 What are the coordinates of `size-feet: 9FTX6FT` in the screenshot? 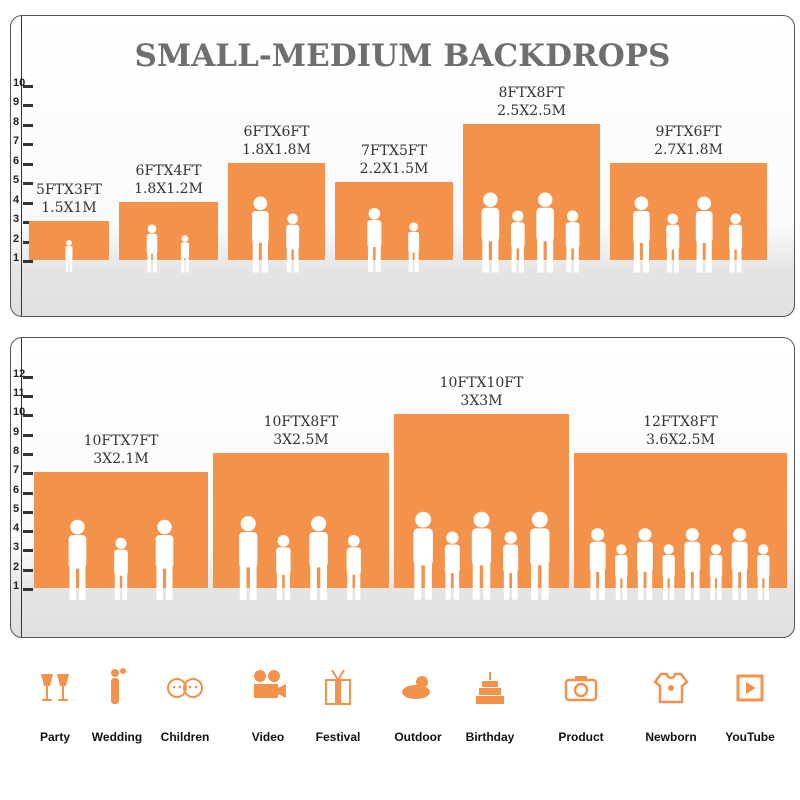 It's located at (688, 131).